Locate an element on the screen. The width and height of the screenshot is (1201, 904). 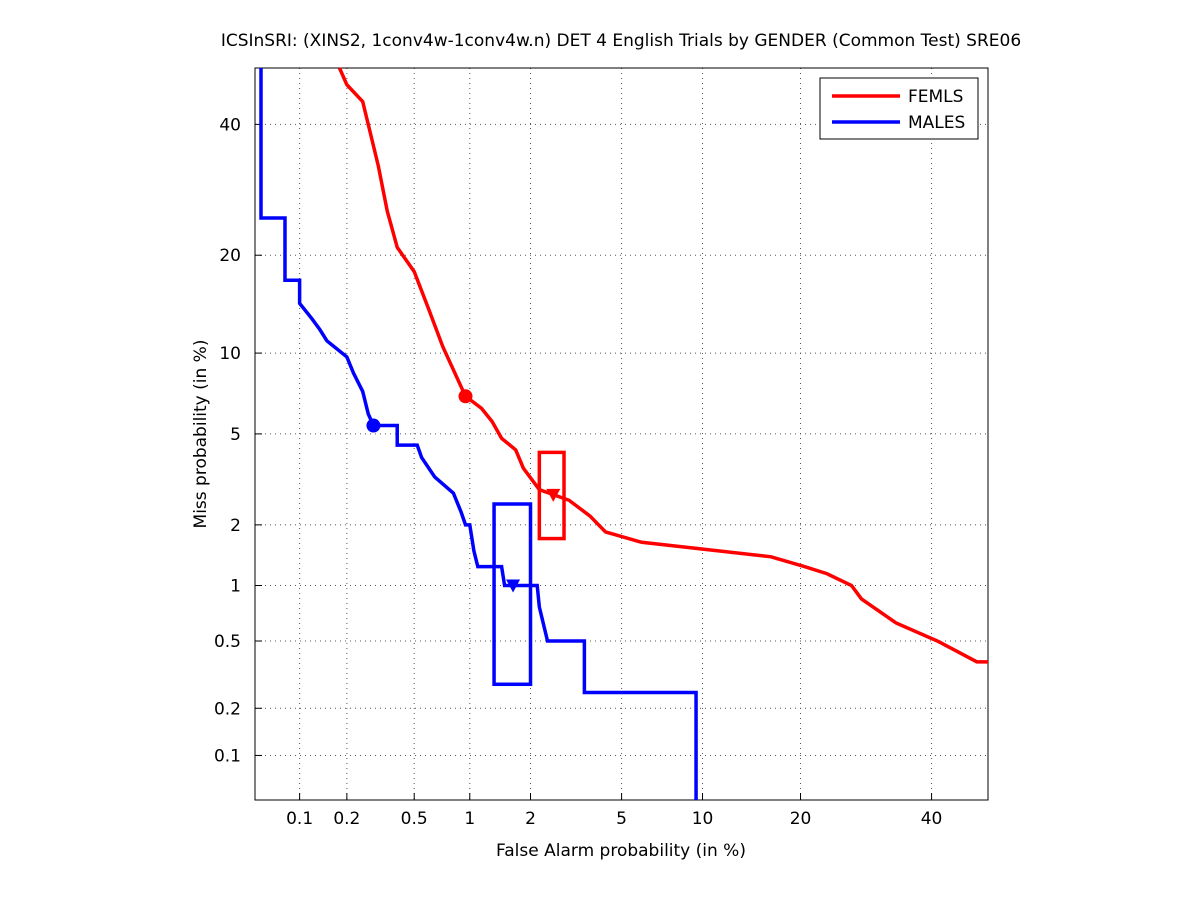
legend-label: MALES is located at coordinates (936, 123).